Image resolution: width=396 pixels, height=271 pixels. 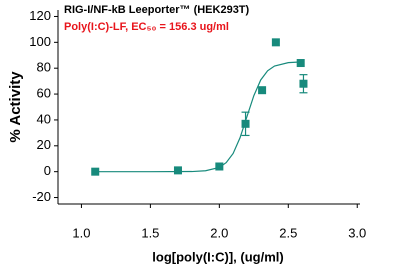 What do you see at coordinates (150, 232) in the screenshot?
I see `x-tick-label: 1.5` at bounding box center [150, 232].